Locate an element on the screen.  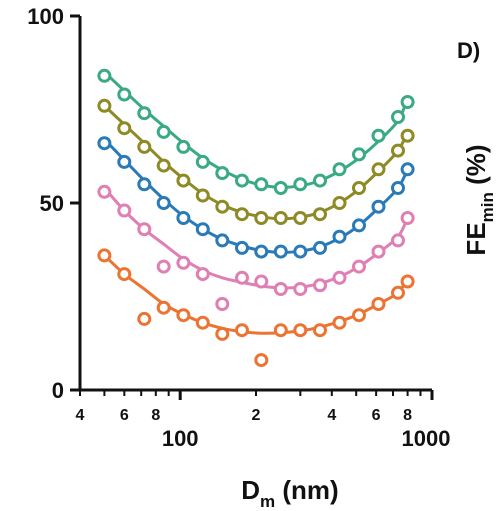
x-axis-title-unit: (nm) is located at coordinates (307, 490).